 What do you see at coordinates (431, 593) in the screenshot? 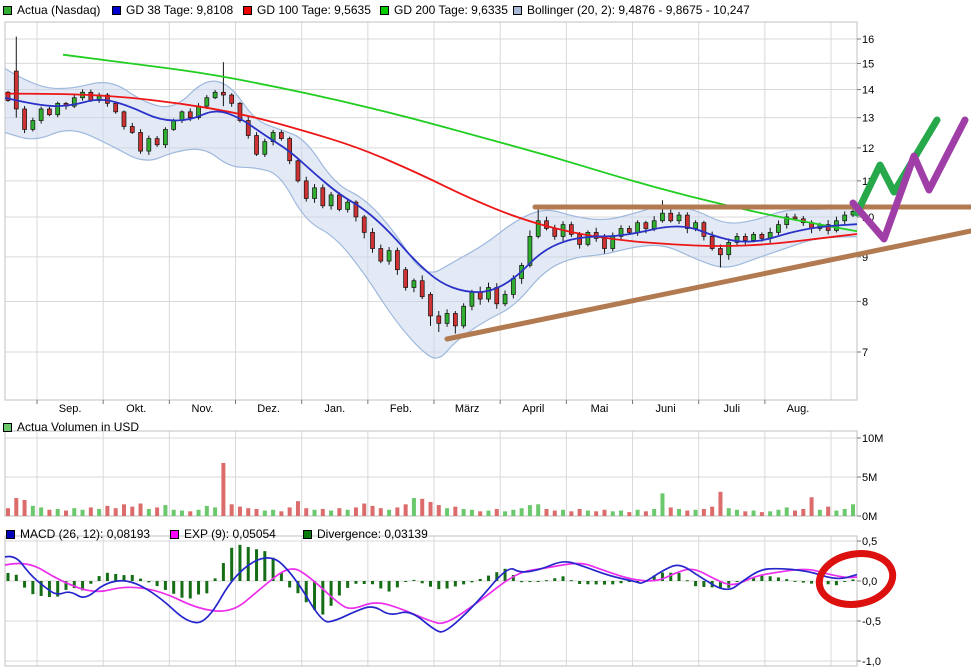
I see `exp-signal-line` at bounding box center [431, 593].